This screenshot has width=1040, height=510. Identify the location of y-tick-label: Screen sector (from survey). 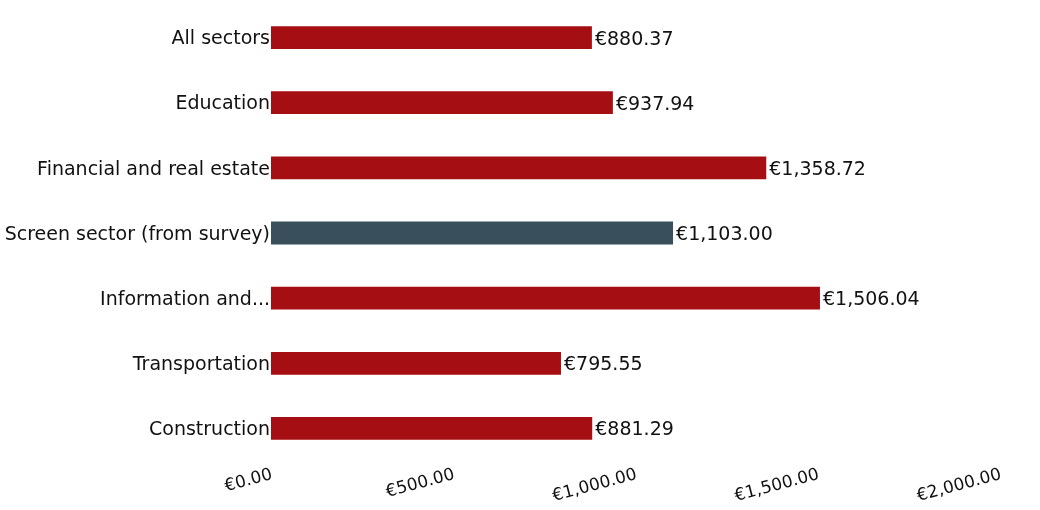
(137, 232).